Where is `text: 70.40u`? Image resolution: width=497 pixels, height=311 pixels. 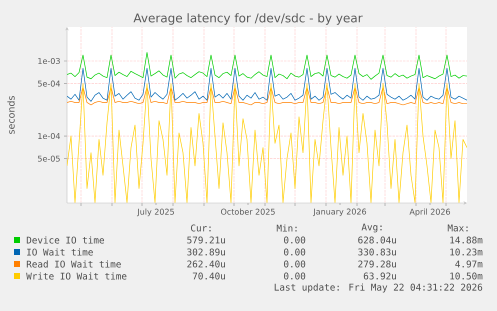 text: 70.40u is located at coordinates (208, 276).